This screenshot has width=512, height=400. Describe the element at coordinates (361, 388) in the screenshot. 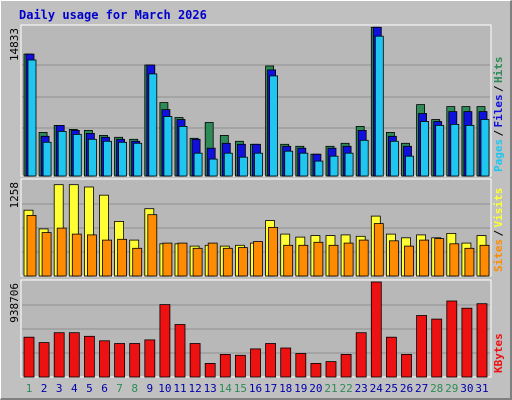

I see `day-label-23: 23` at that location.